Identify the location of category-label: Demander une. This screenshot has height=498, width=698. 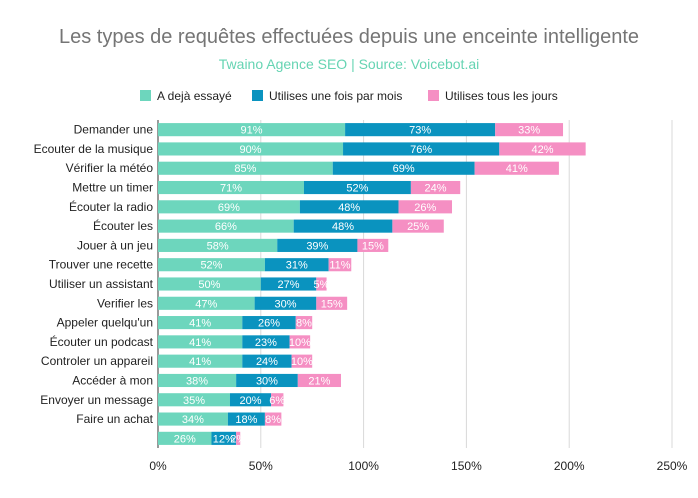
(114, 130).